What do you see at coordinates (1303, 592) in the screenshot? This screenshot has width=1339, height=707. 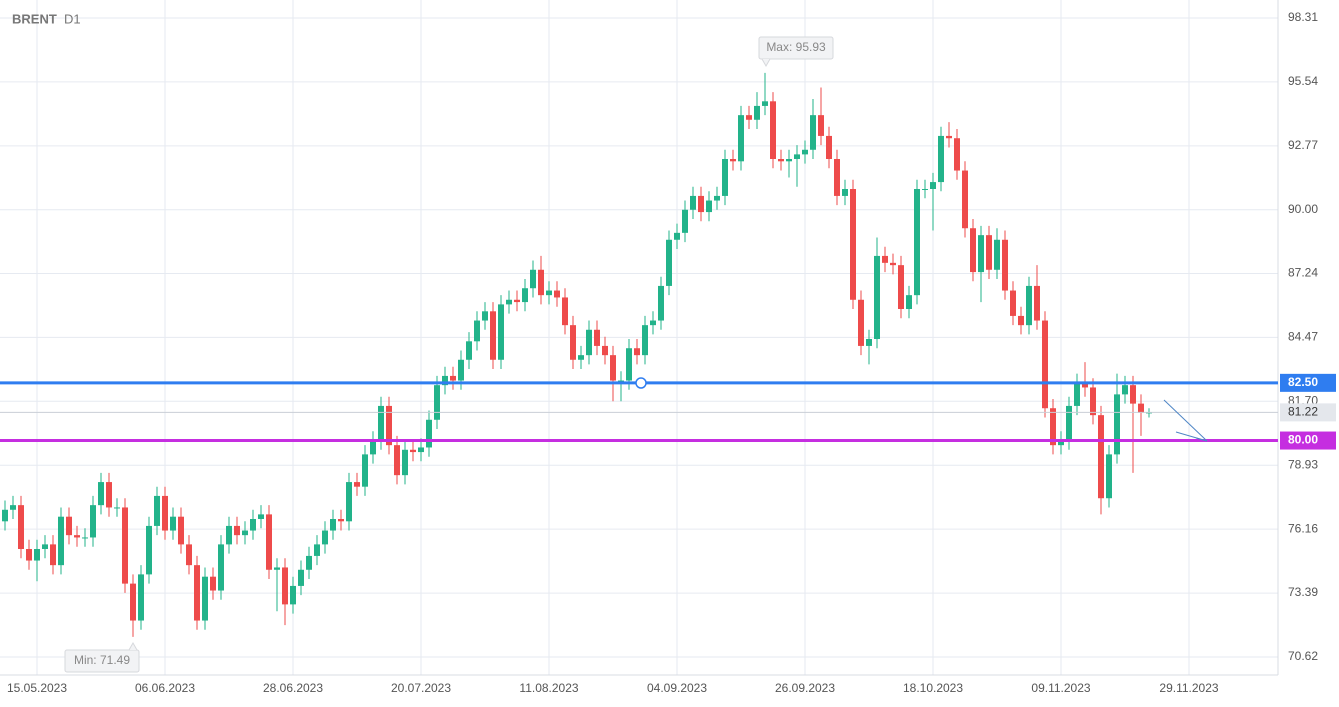 I see `y-tick-label: 73.39` at bounding box center [1303, 592].